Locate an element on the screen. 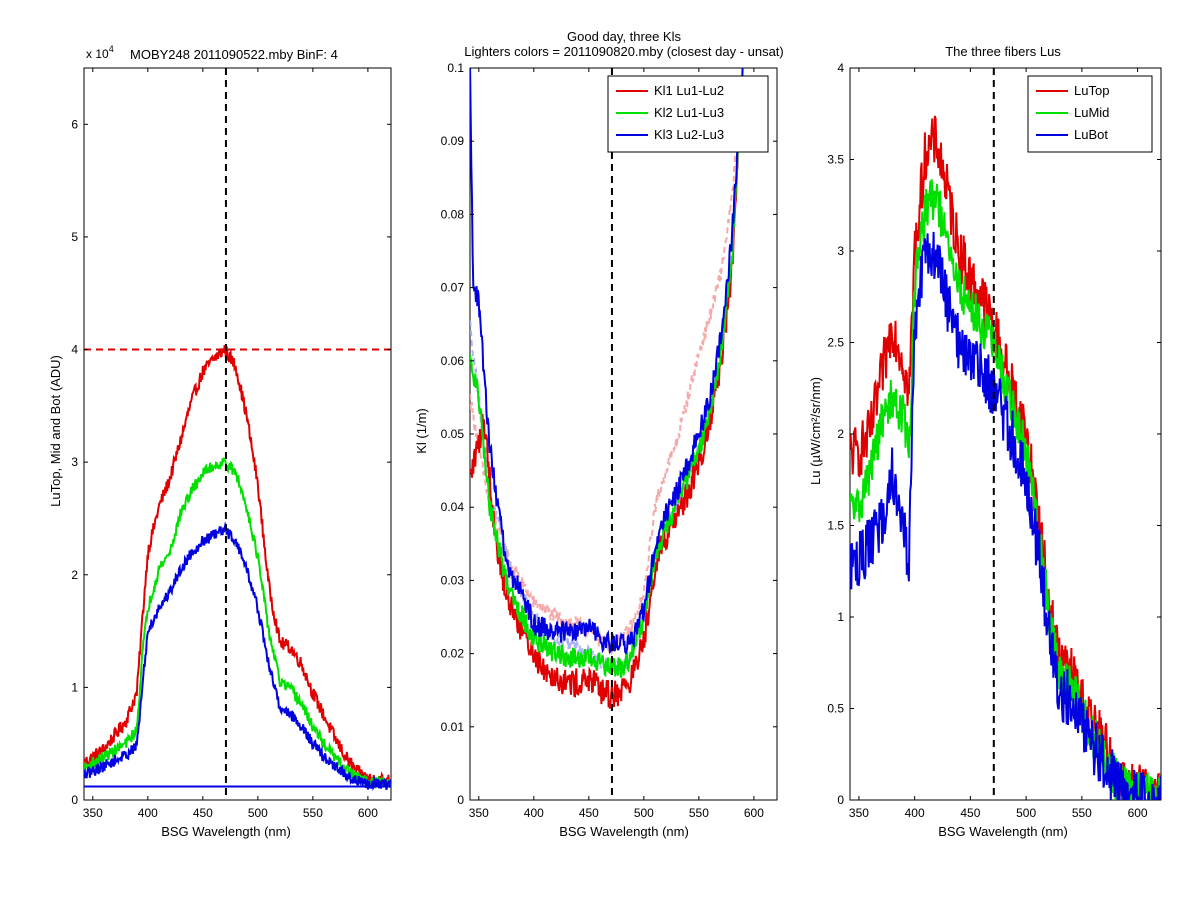  panel-3-ytick-label: 2 is located at coordinates (840, 434).